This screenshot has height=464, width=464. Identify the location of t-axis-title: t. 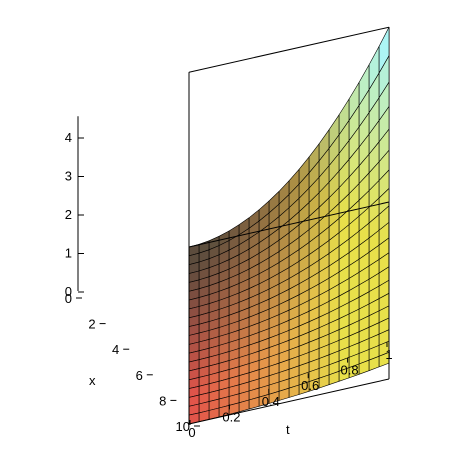
(288, 429).